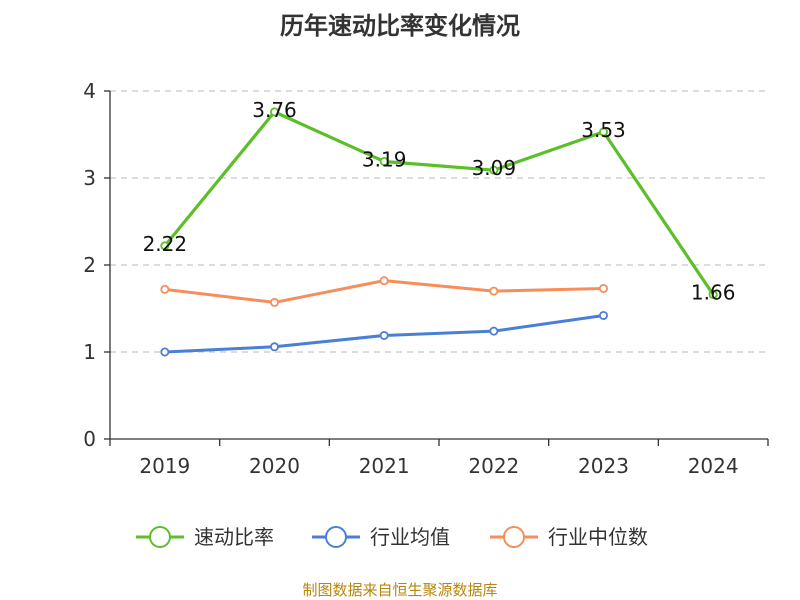  I want to click on x-tick-label: 2022, so click(493, 466).